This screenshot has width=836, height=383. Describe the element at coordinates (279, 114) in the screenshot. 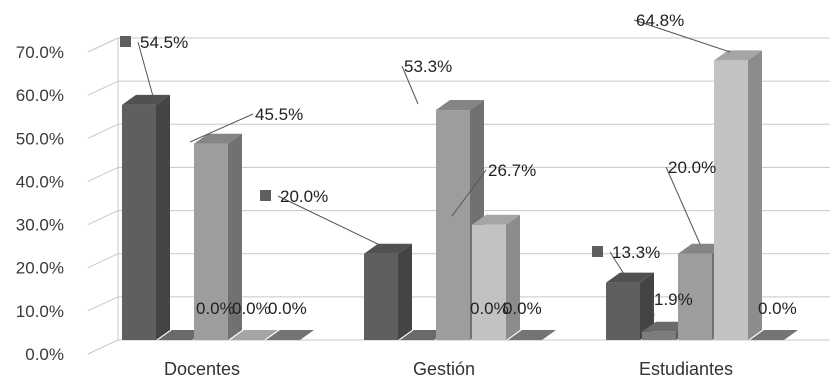

I see `data-label: 45.5%` at that location.